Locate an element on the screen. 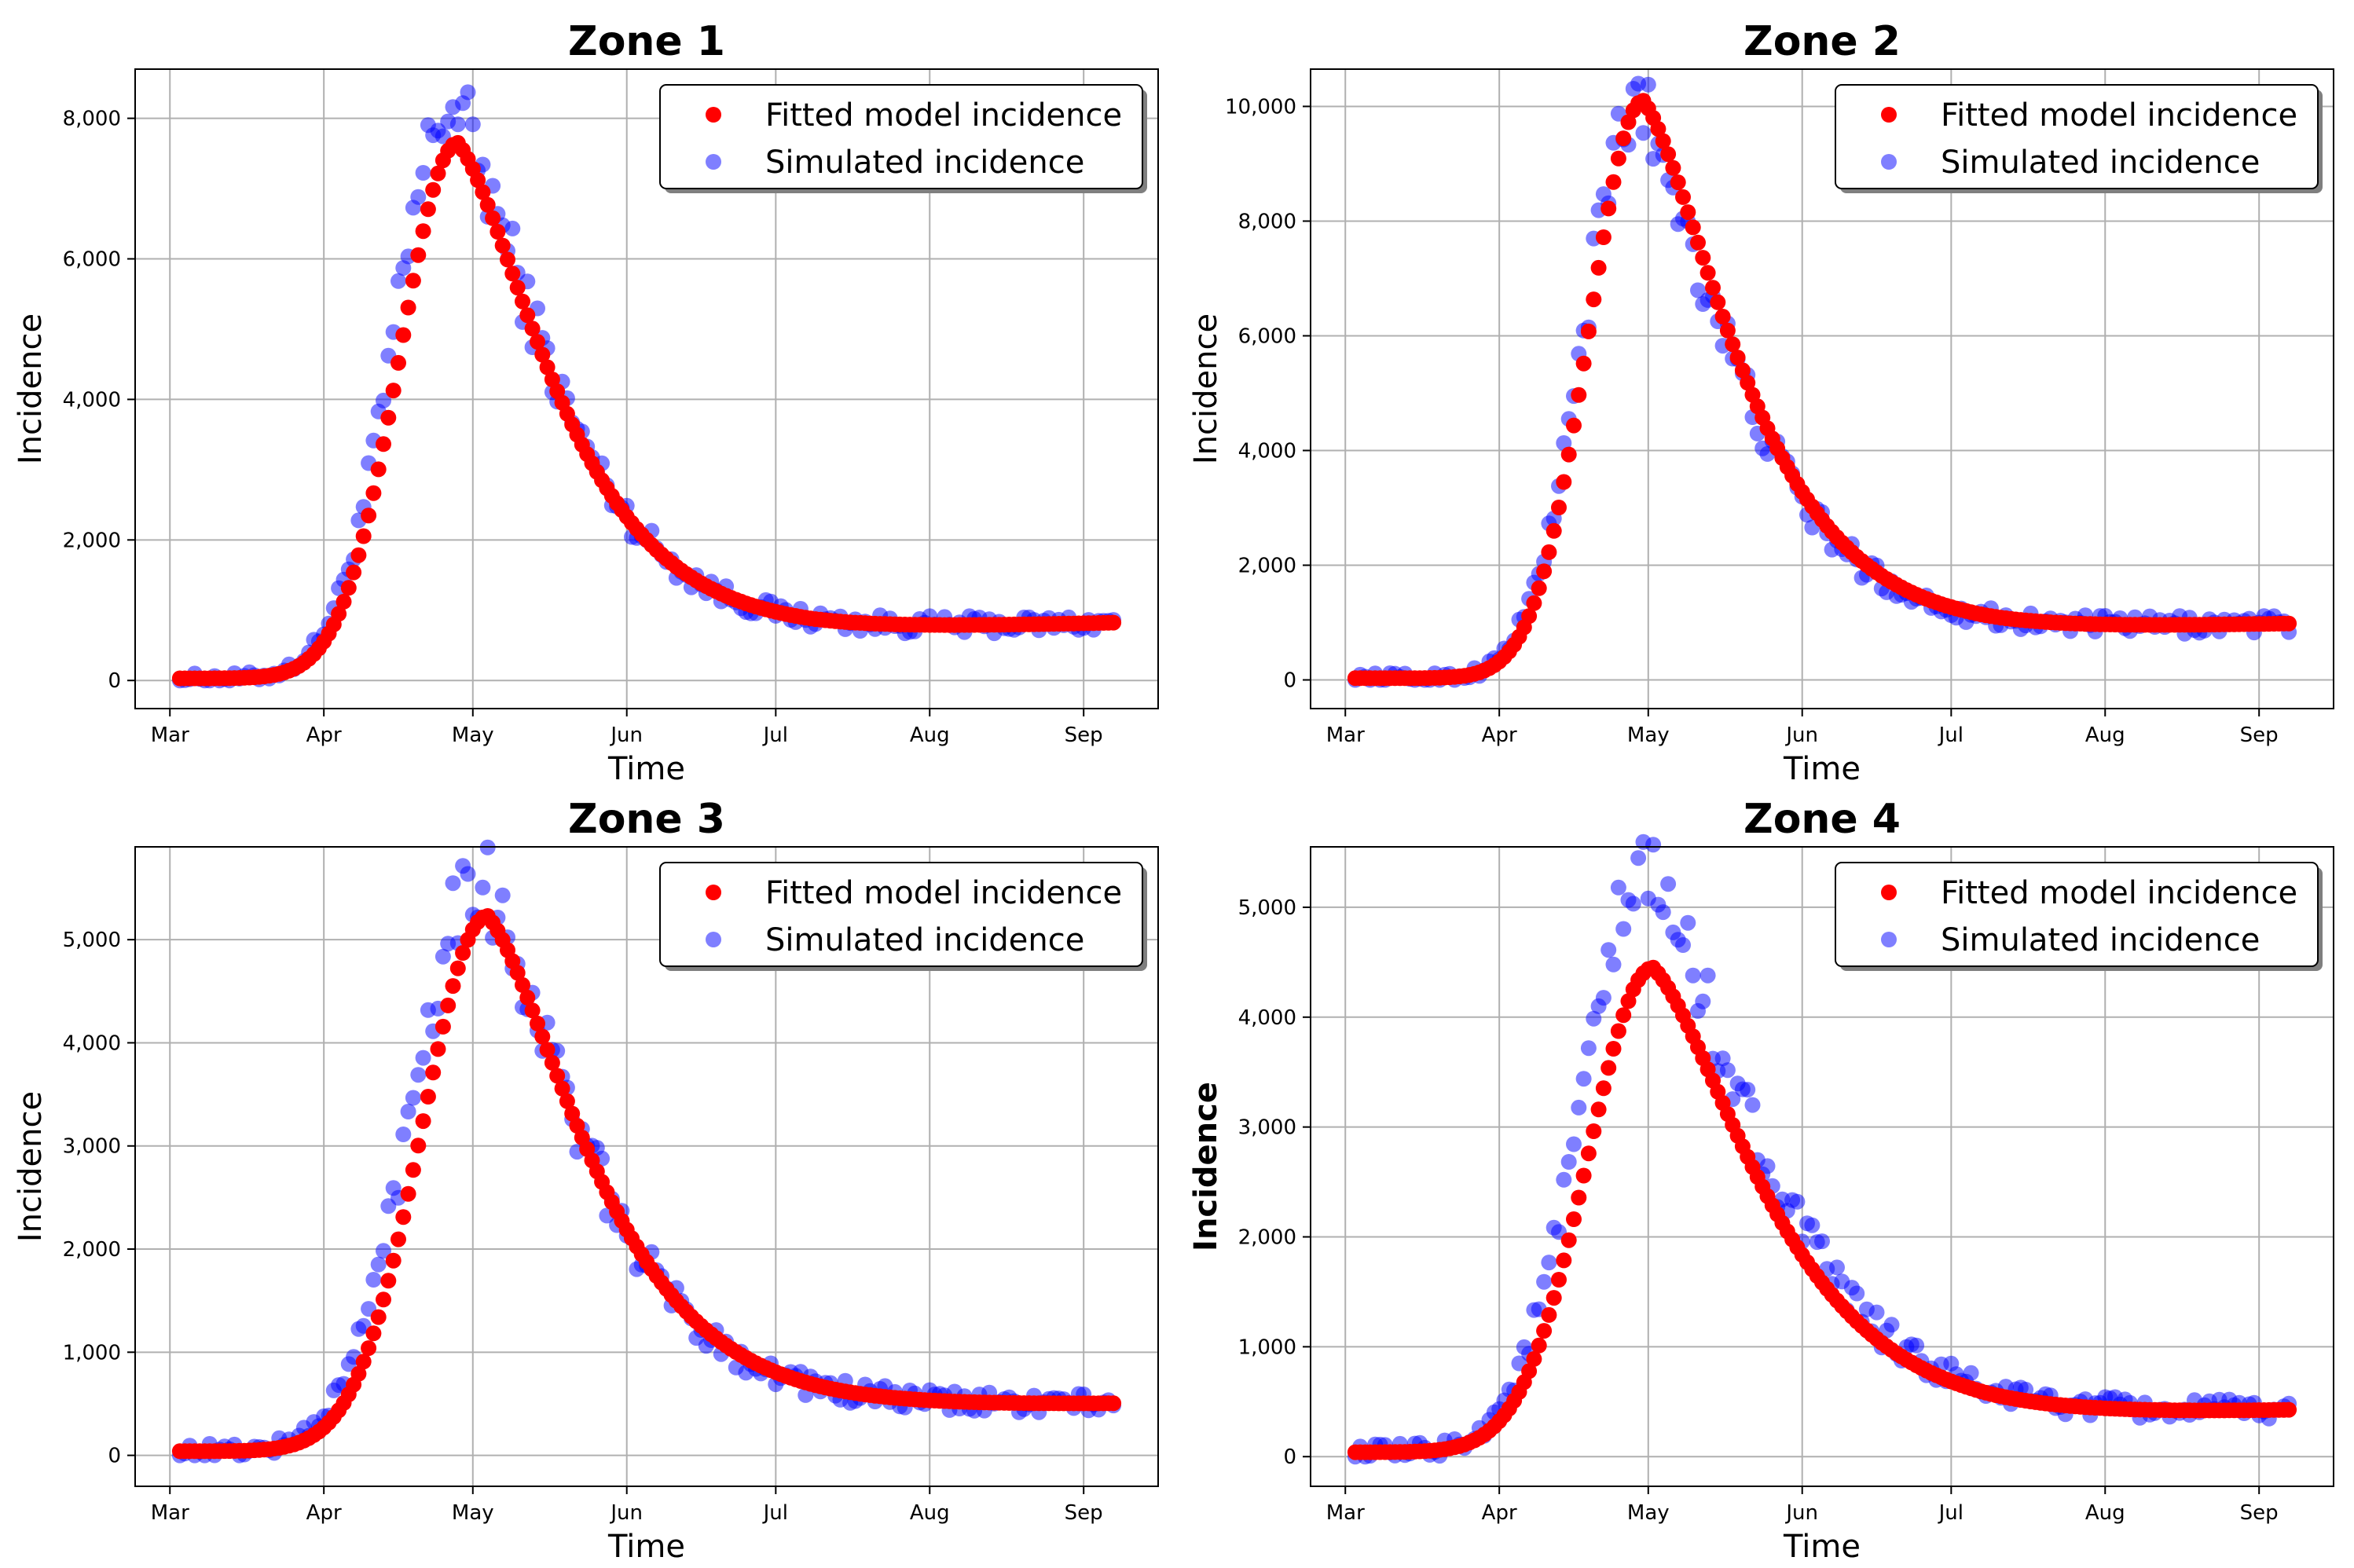 The width and height of the screenshot is (2354, 1568). y-tick-label: 8,000 is located at coordinates (92, 120).